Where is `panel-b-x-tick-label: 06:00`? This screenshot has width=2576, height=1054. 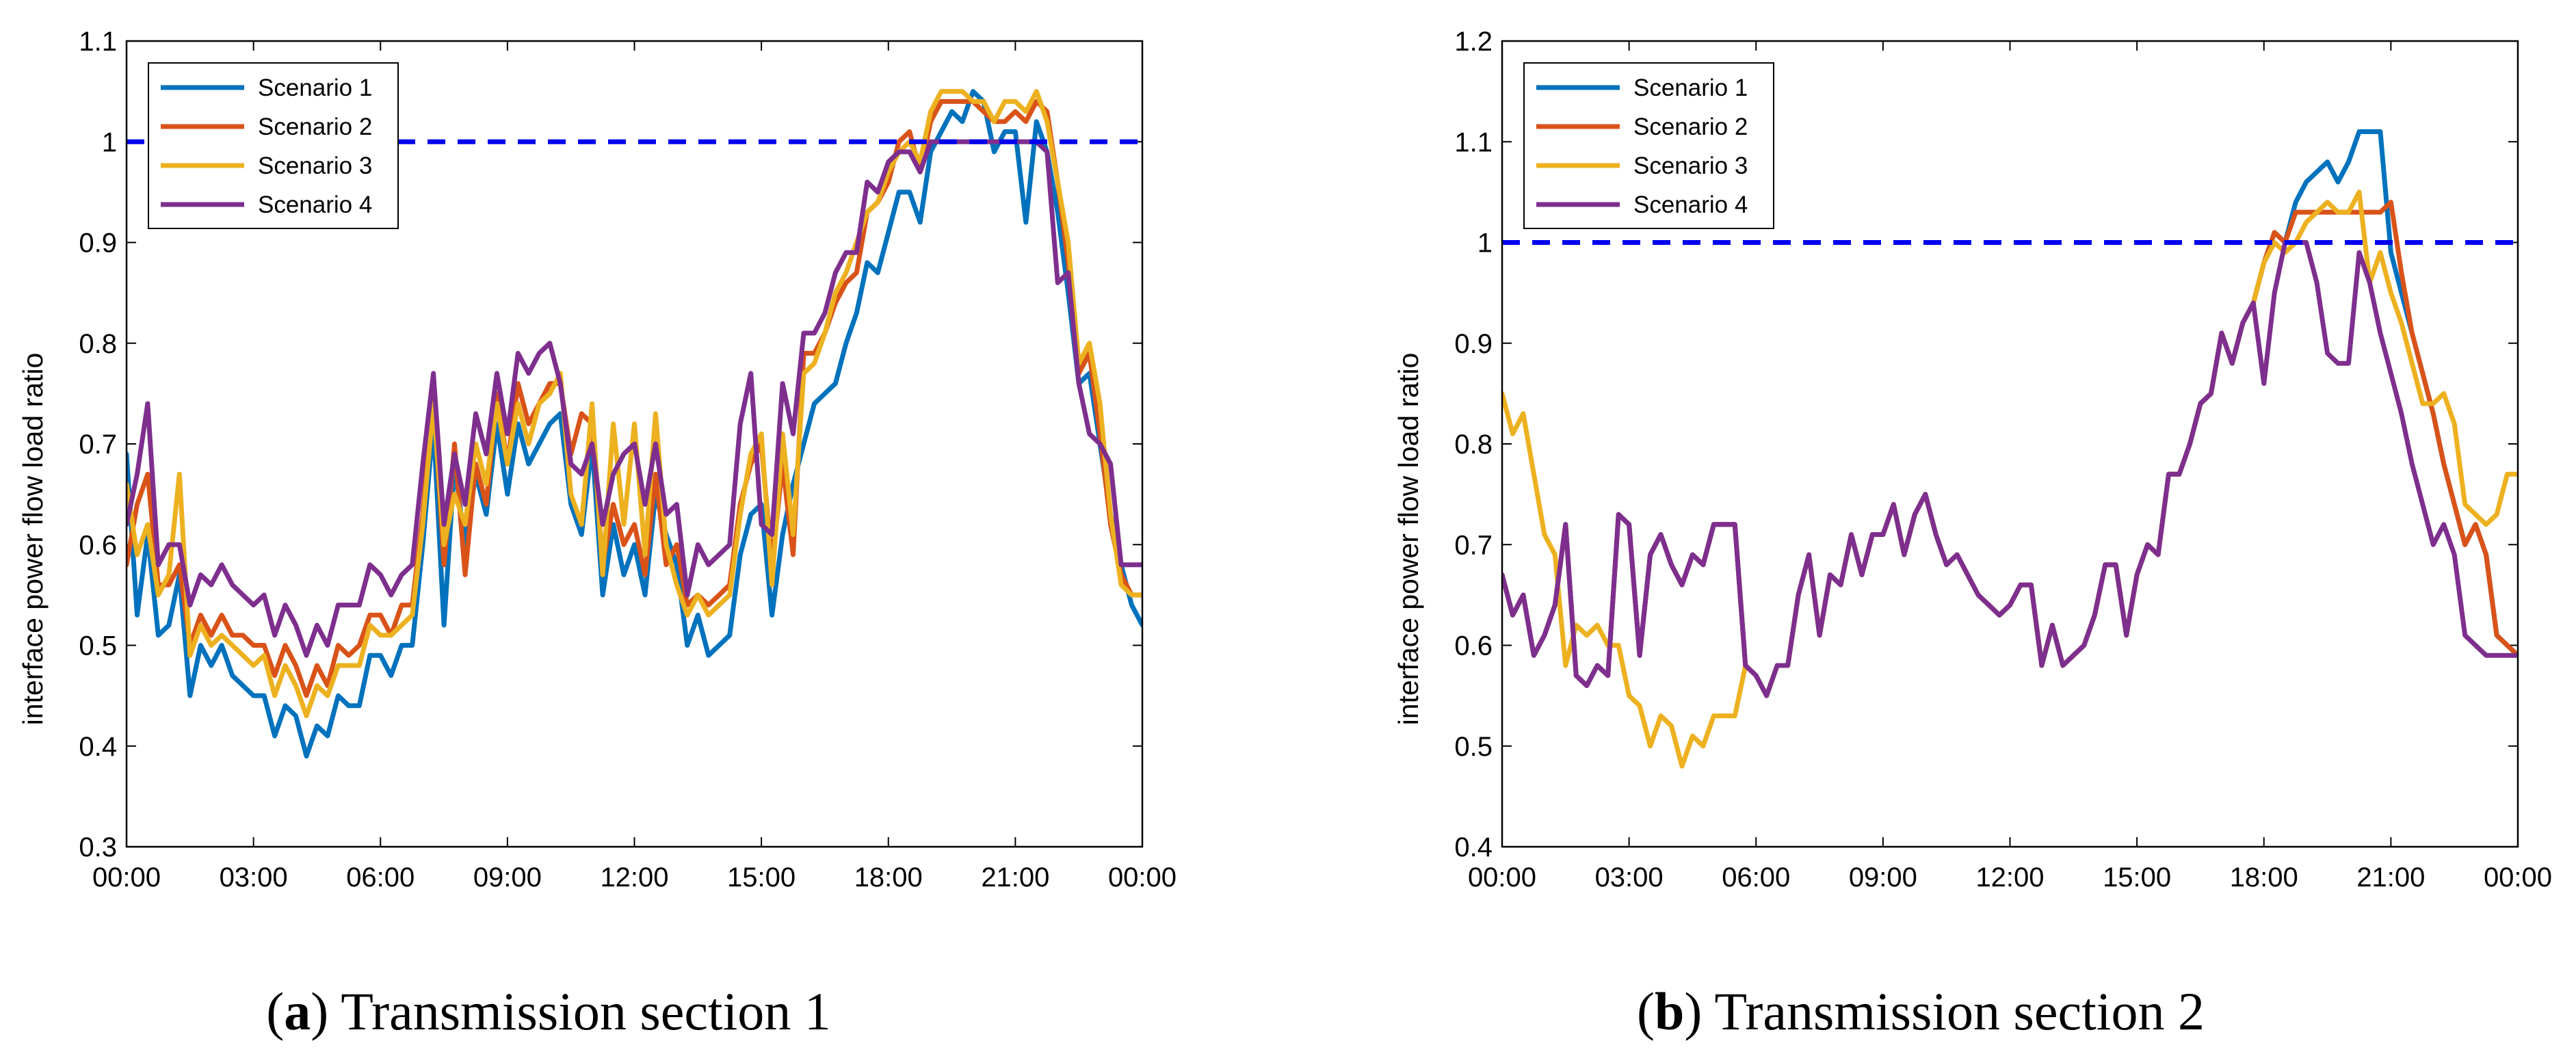
panel-b-x-tick-label: 06:00 is located at coordinates (1756, 877).